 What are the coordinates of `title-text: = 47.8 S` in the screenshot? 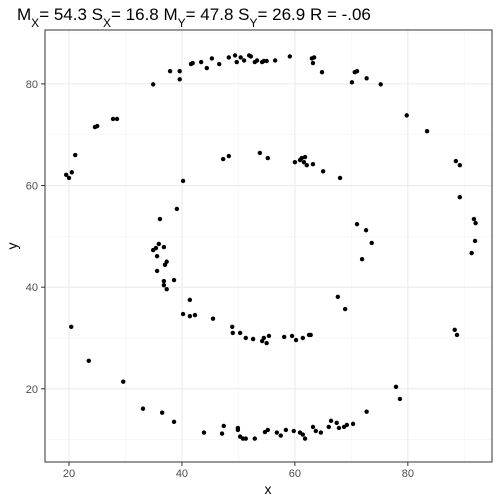 It's located at (218, 14).